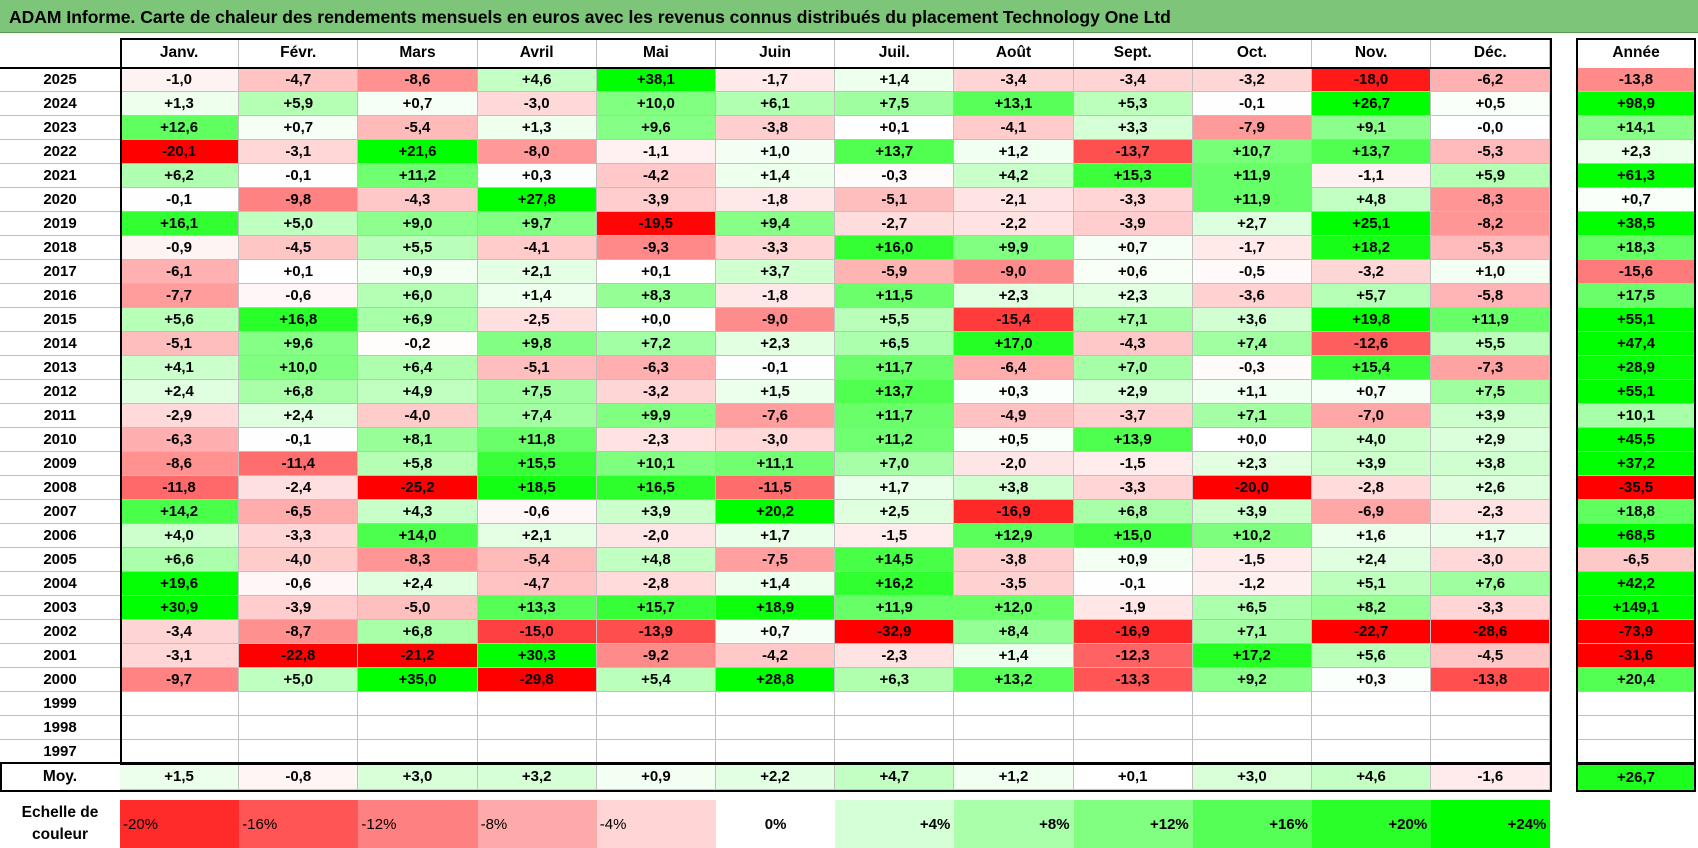 This screenshot has height=848, width=1698. I want to click on average-cell: +3,2, so click(537, 777).